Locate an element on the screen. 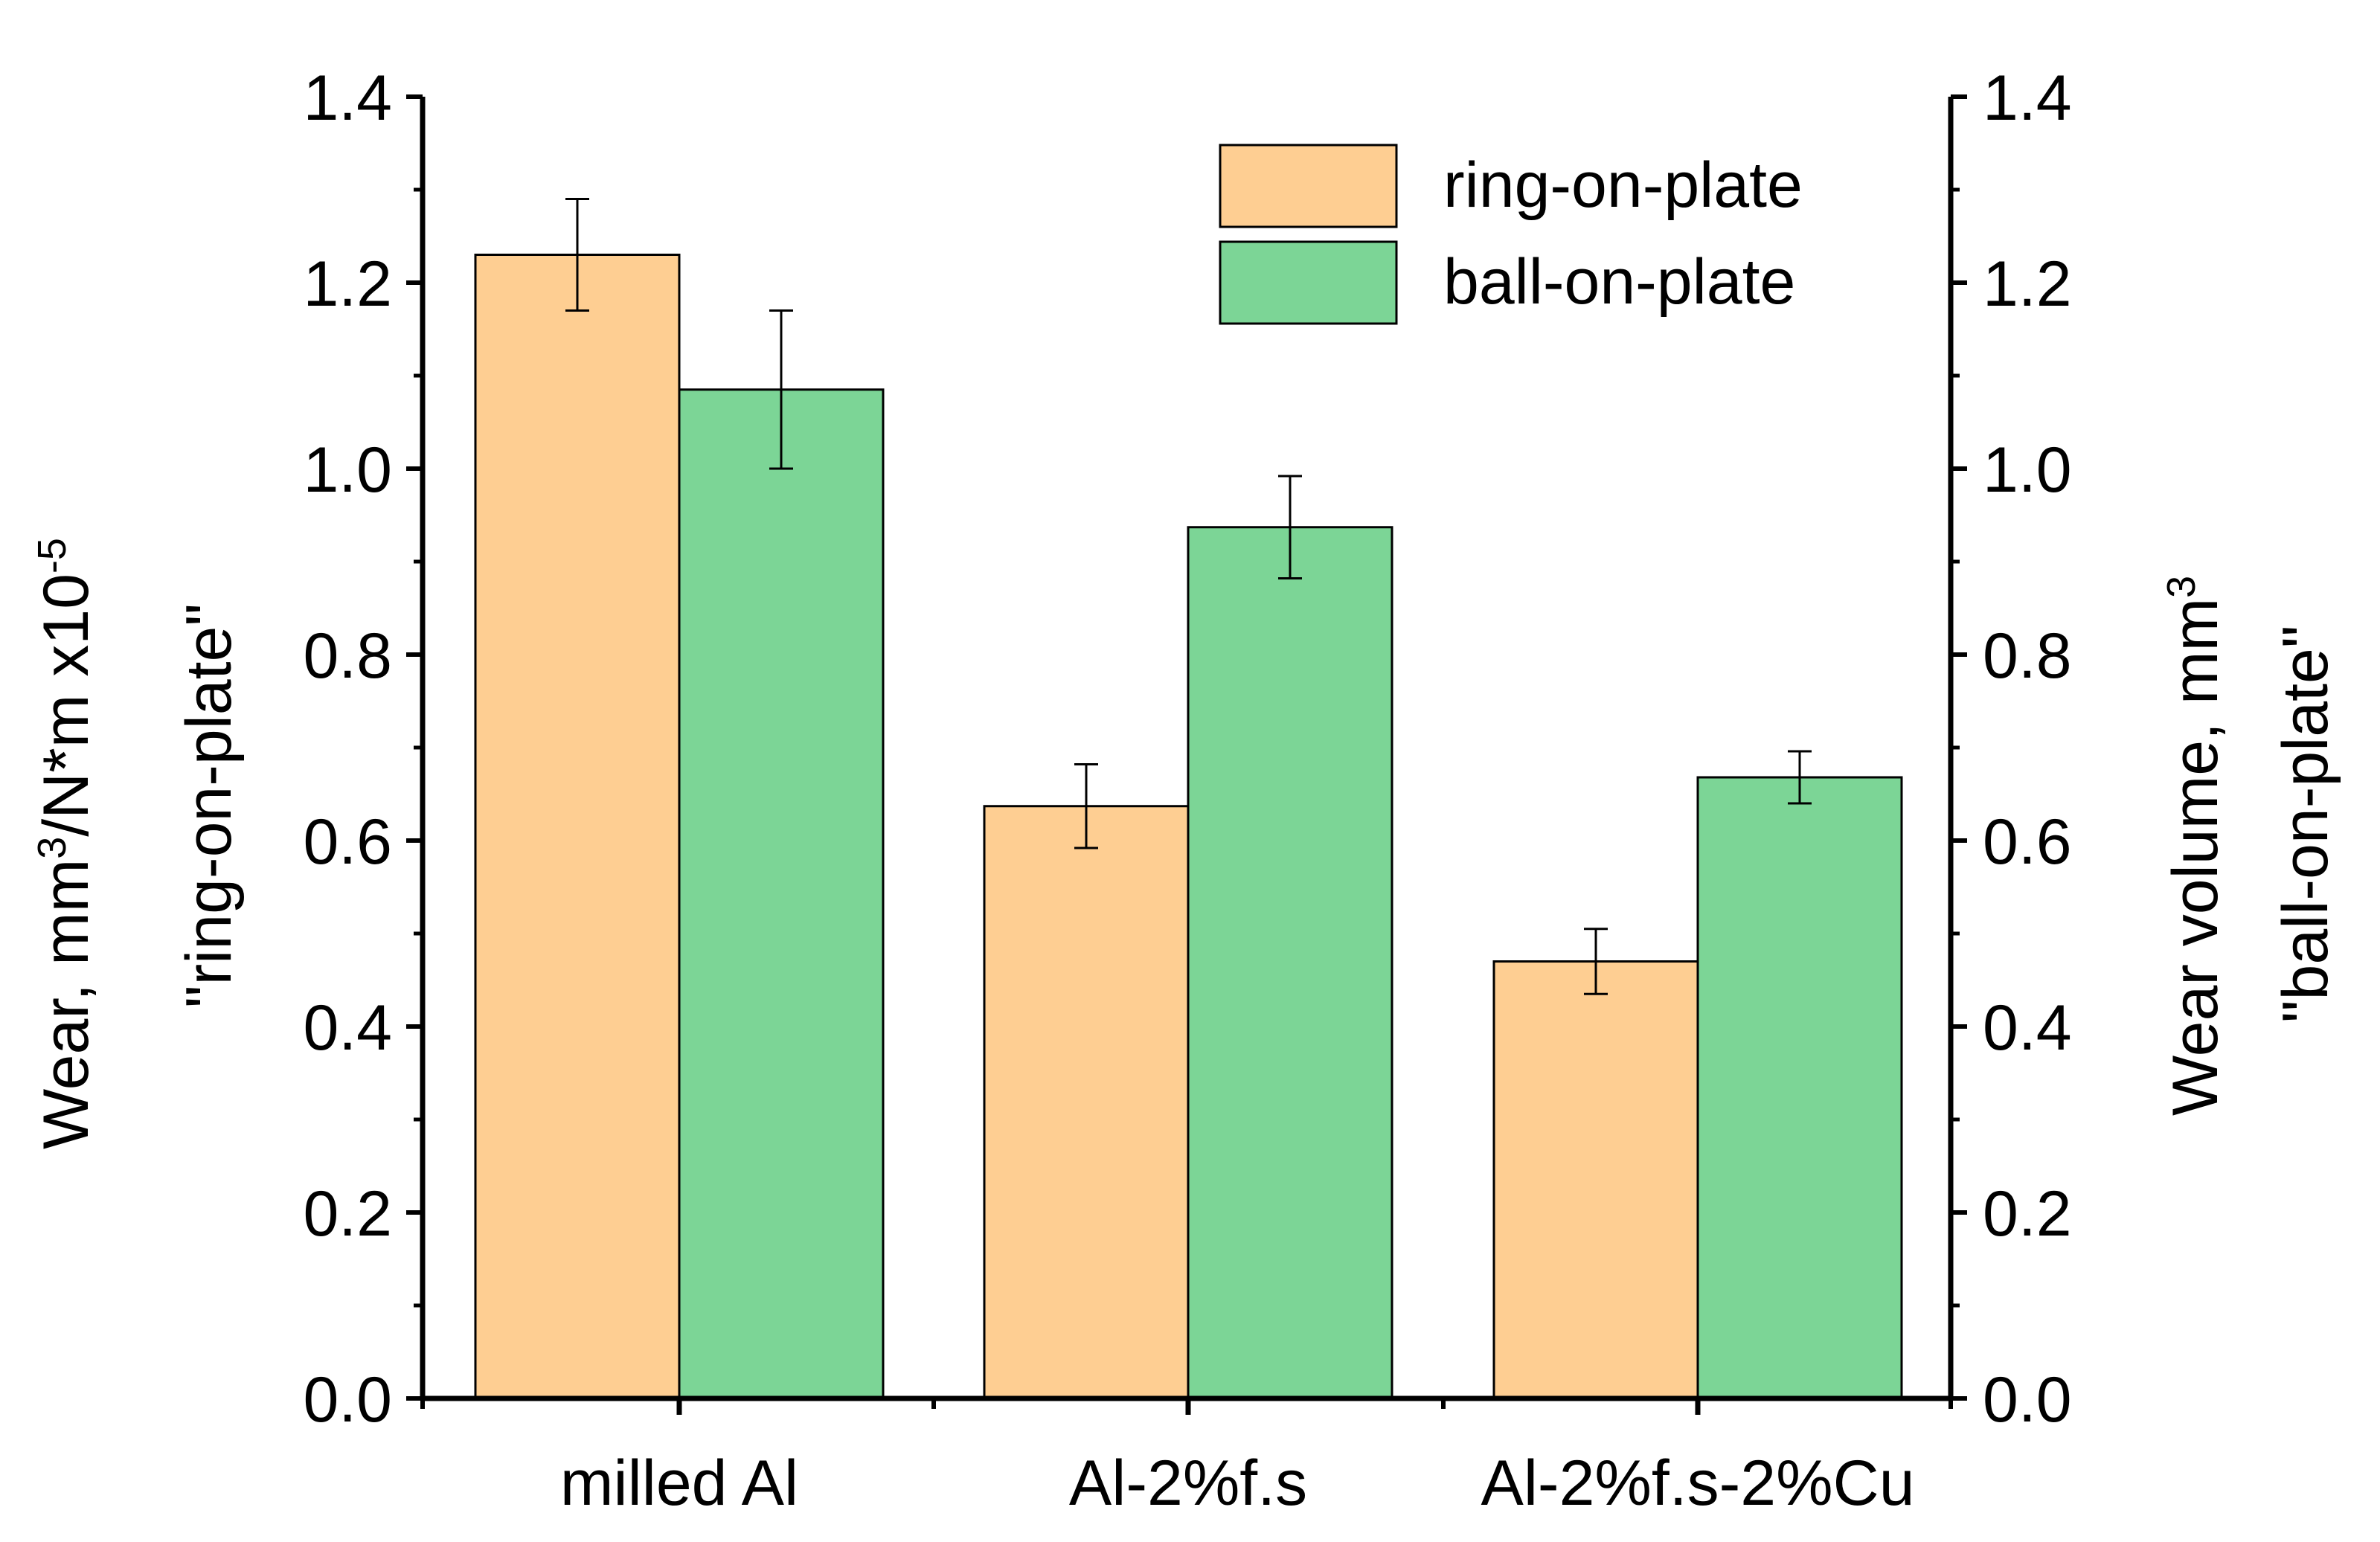 The width and height of the screenshot is (2380, 1542). y-tick-label-right-7: 1.4 is located at coordinates (2027, 98).